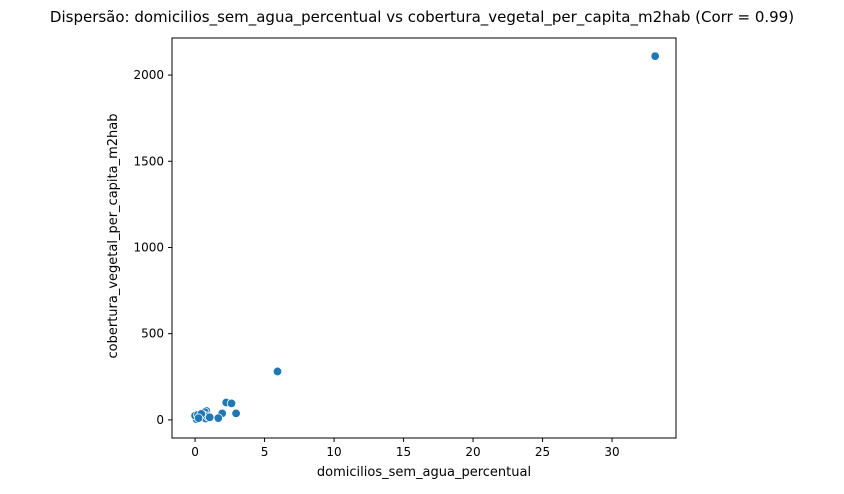 The image size is (844, 494). What do you see at coordinates (160, 420) in the screenshot?
I see `y-tick-label: 0` at bounding box center [160, 420].